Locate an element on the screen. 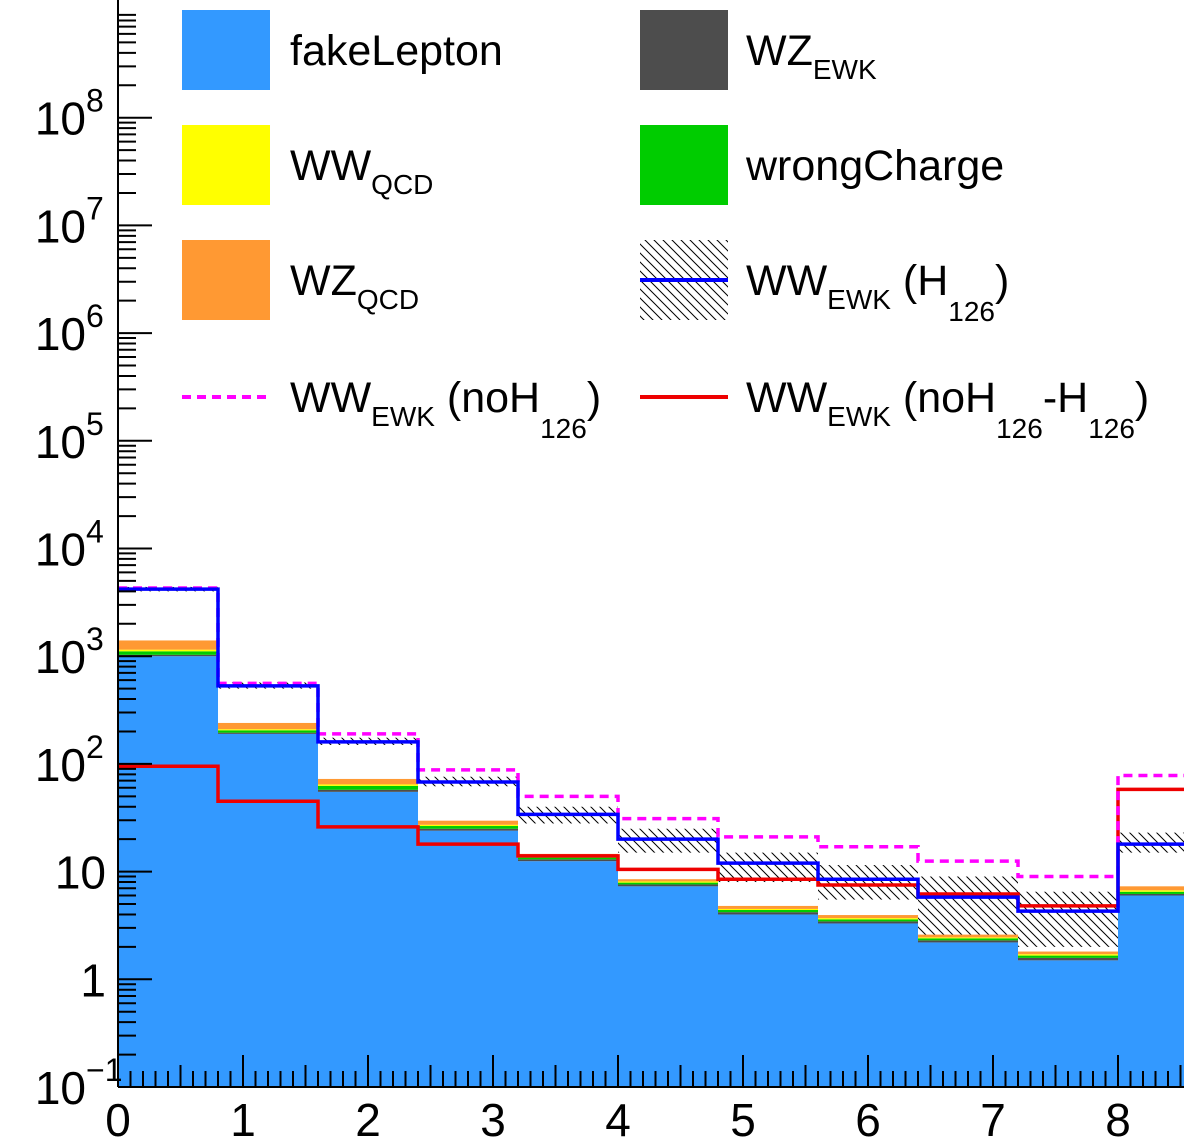 The width and height of the screenshot is (1184, 1142). y-tick-exponent: 4 is located at coordinates (95, 532).